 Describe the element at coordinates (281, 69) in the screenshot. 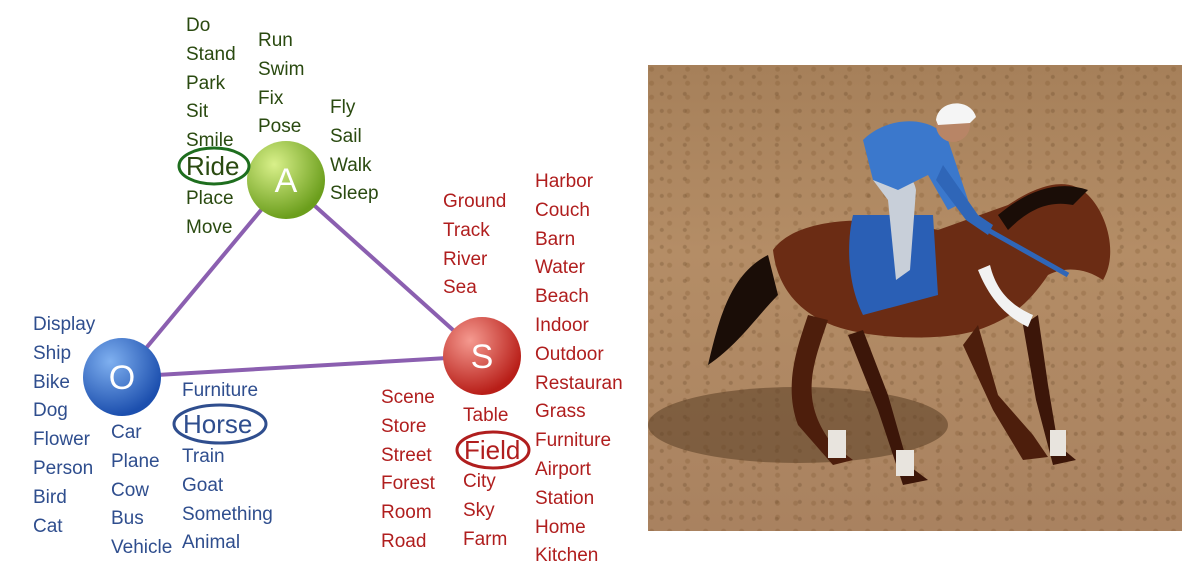

I see `action-word: Swim` at that location.